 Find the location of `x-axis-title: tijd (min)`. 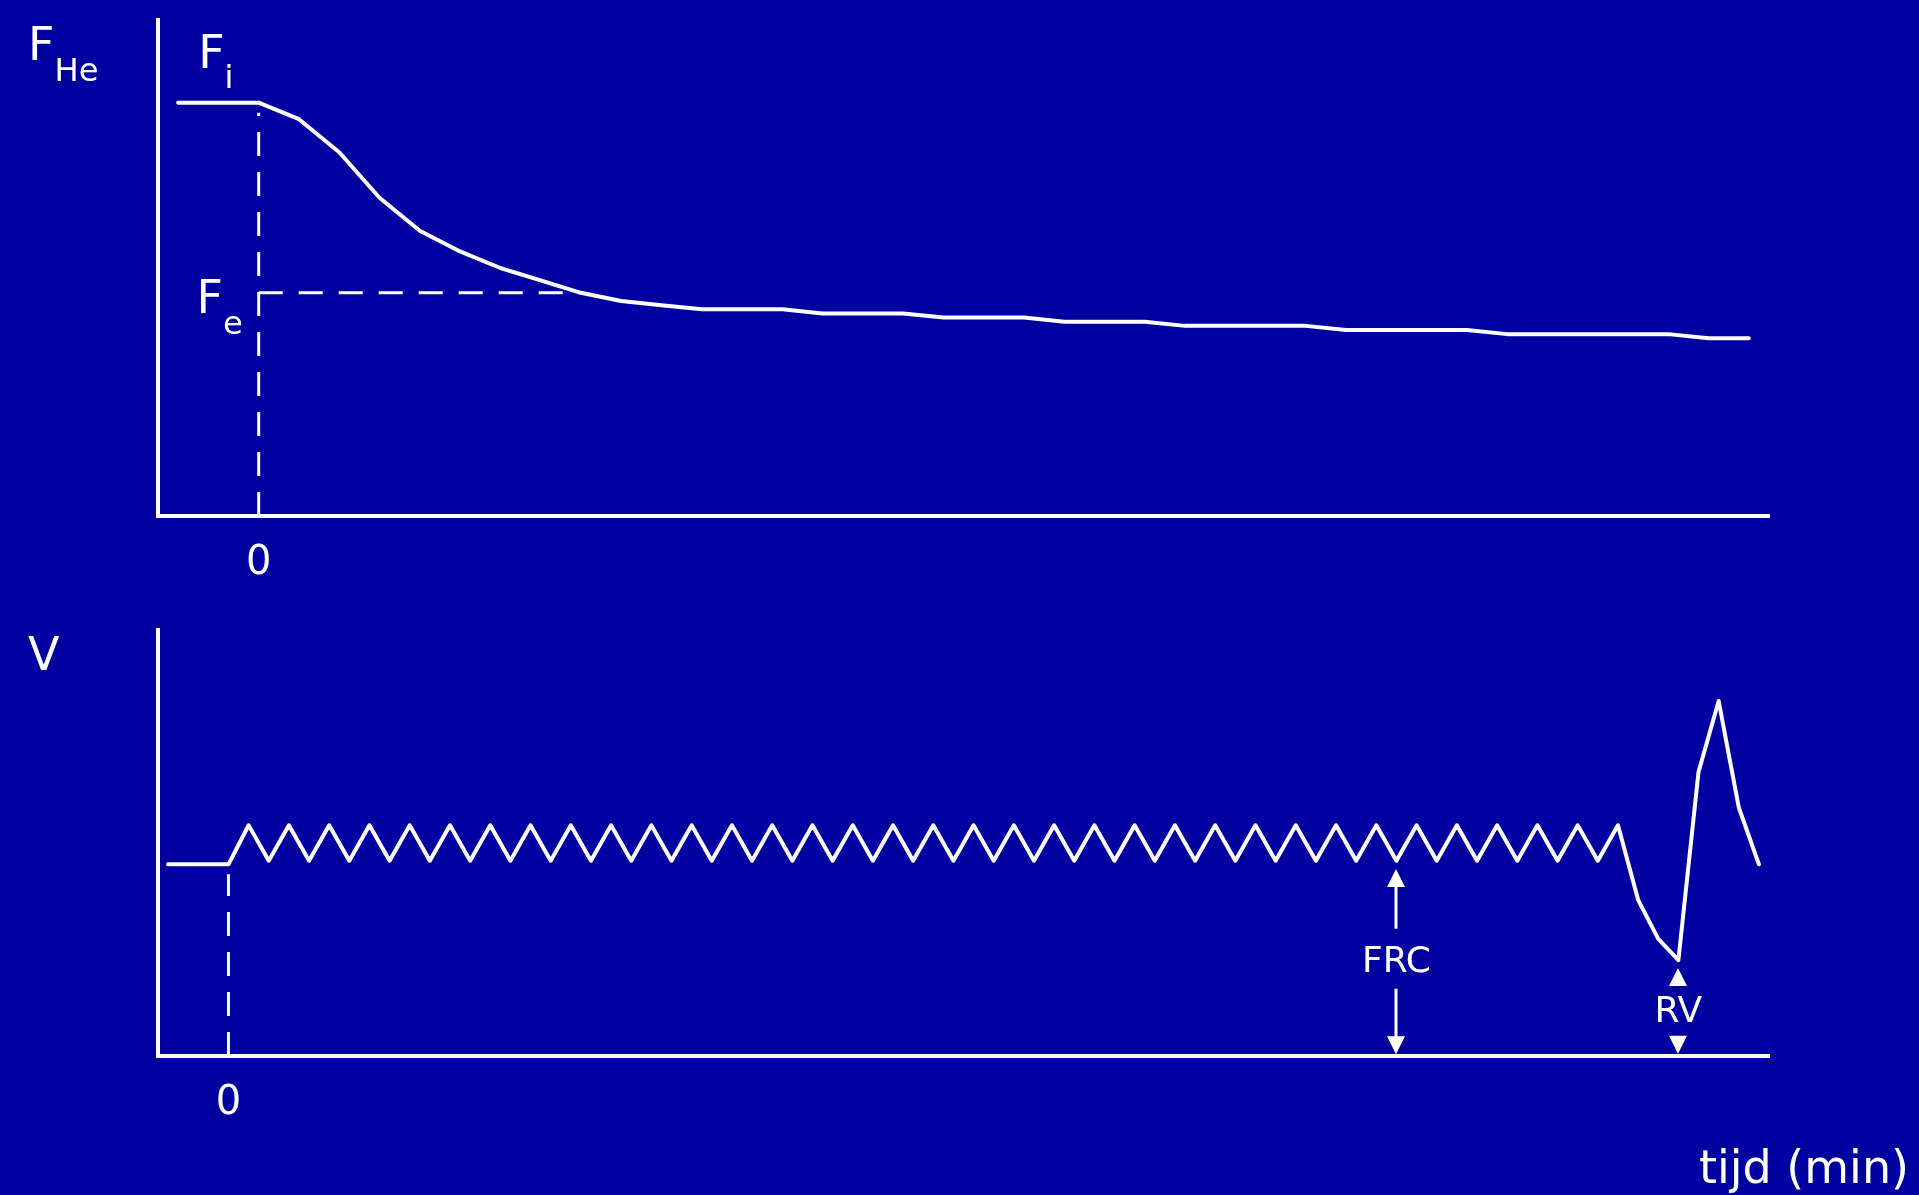

x-axis-title: tijd (min) is located at coordinates (1804, 1167).